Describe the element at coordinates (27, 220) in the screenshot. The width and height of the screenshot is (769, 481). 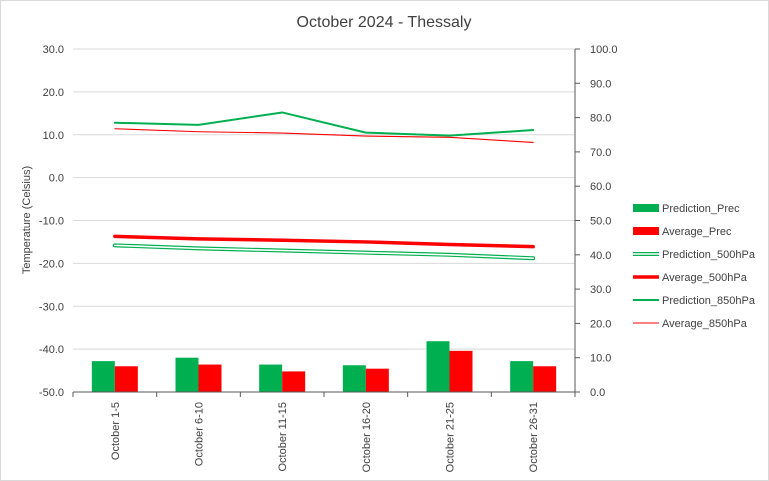
I see `y-axis-title: Temperature (Celsius)` at that location.